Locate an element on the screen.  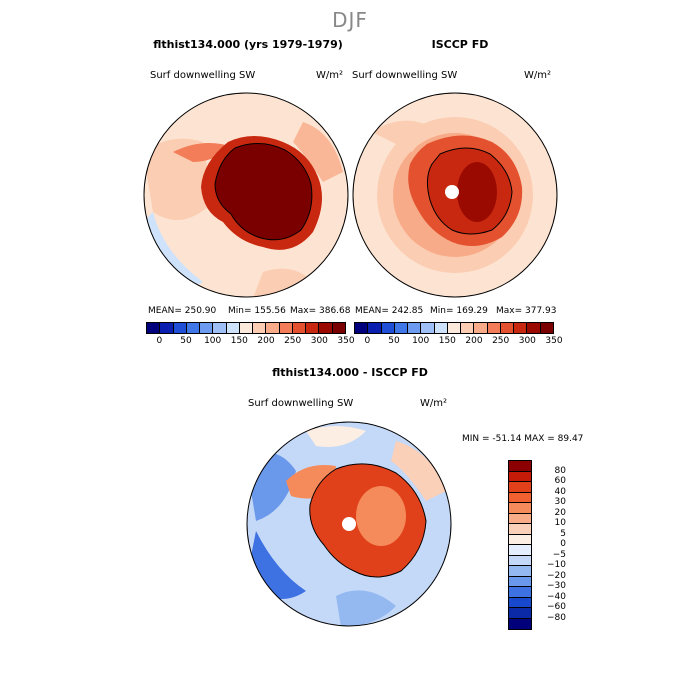
obs-panel-title: ISCCP FD is located at coordinates (460, 44).